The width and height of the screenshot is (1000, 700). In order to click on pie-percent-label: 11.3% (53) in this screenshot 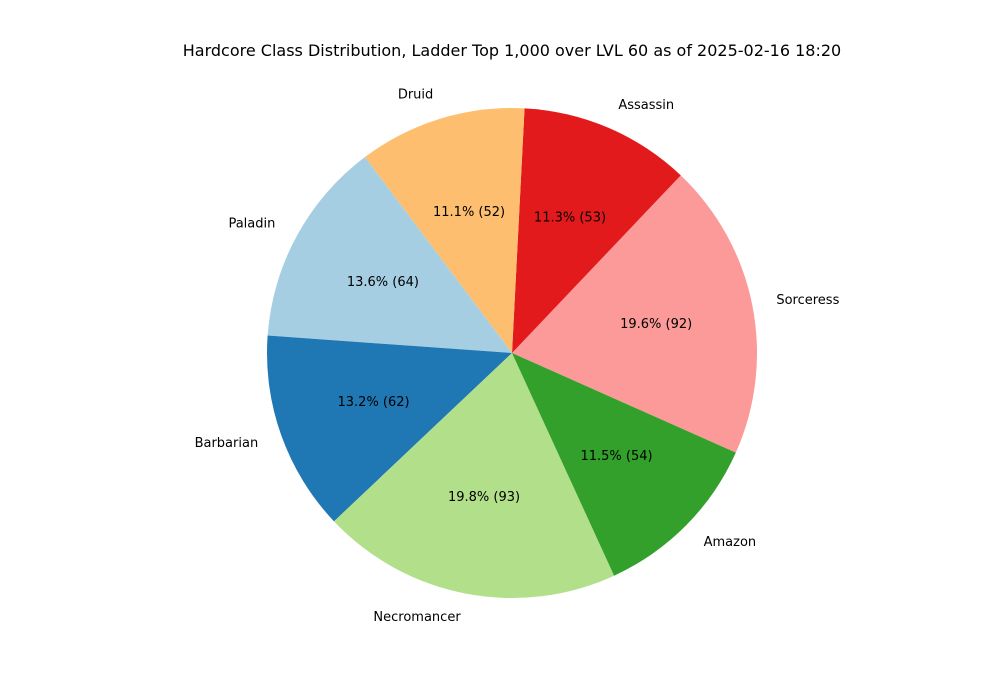, I will do `click(570, 217)`.